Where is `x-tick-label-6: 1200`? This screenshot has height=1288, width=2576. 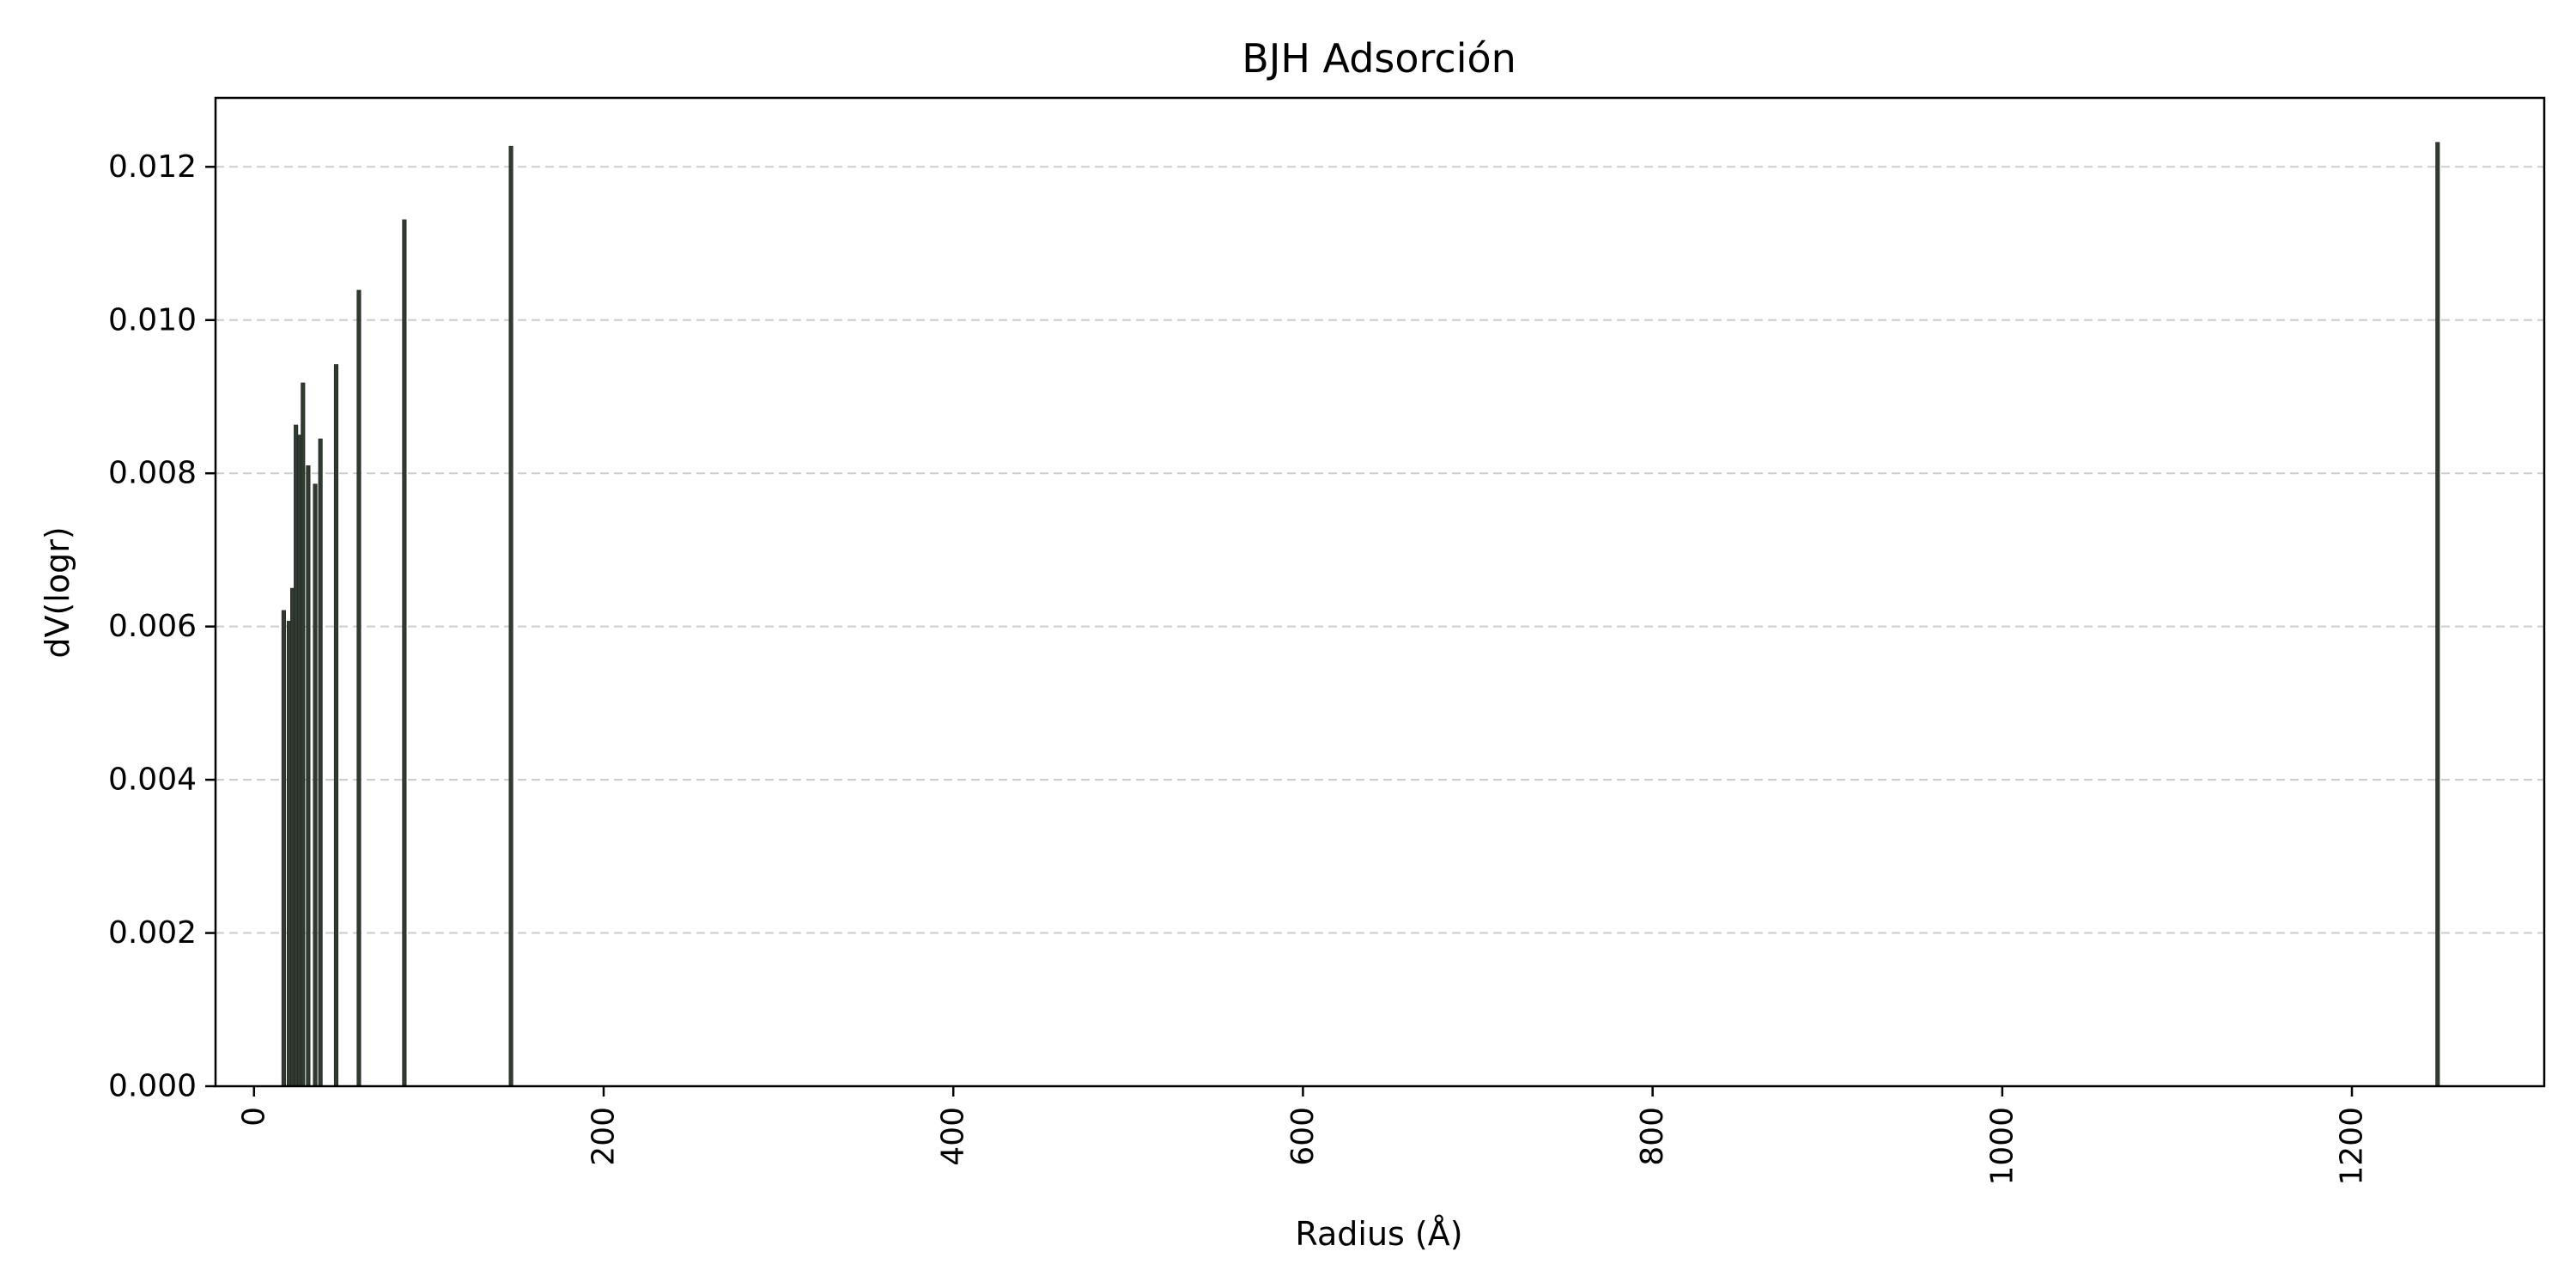
x-tick-label-6: 1200 is located at coordinates (2353, 1146).